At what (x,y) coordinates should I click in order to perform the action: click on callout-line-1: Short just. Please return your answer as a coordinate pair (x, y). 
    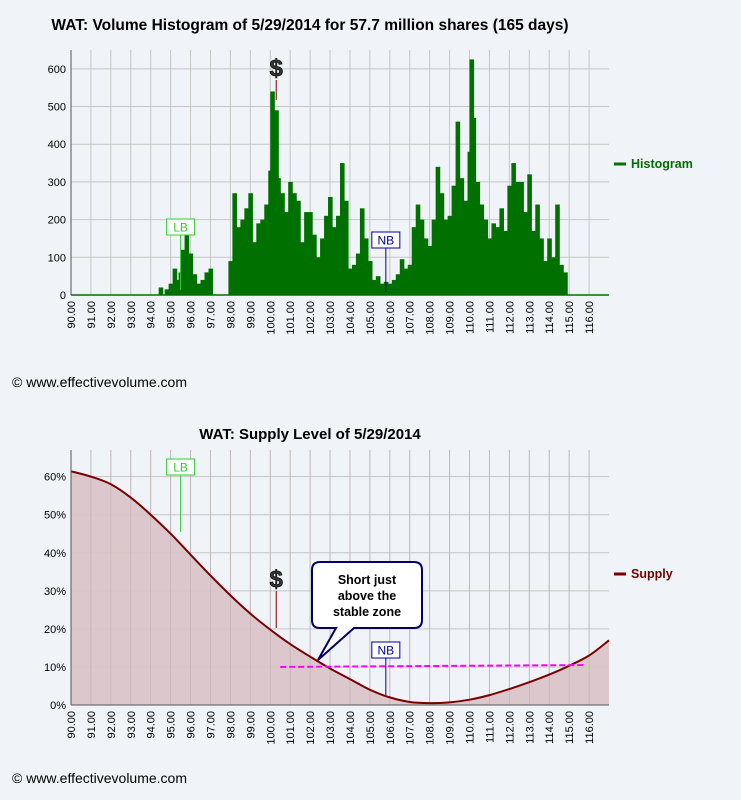
    Looking at the image, I should click on (367, 580).